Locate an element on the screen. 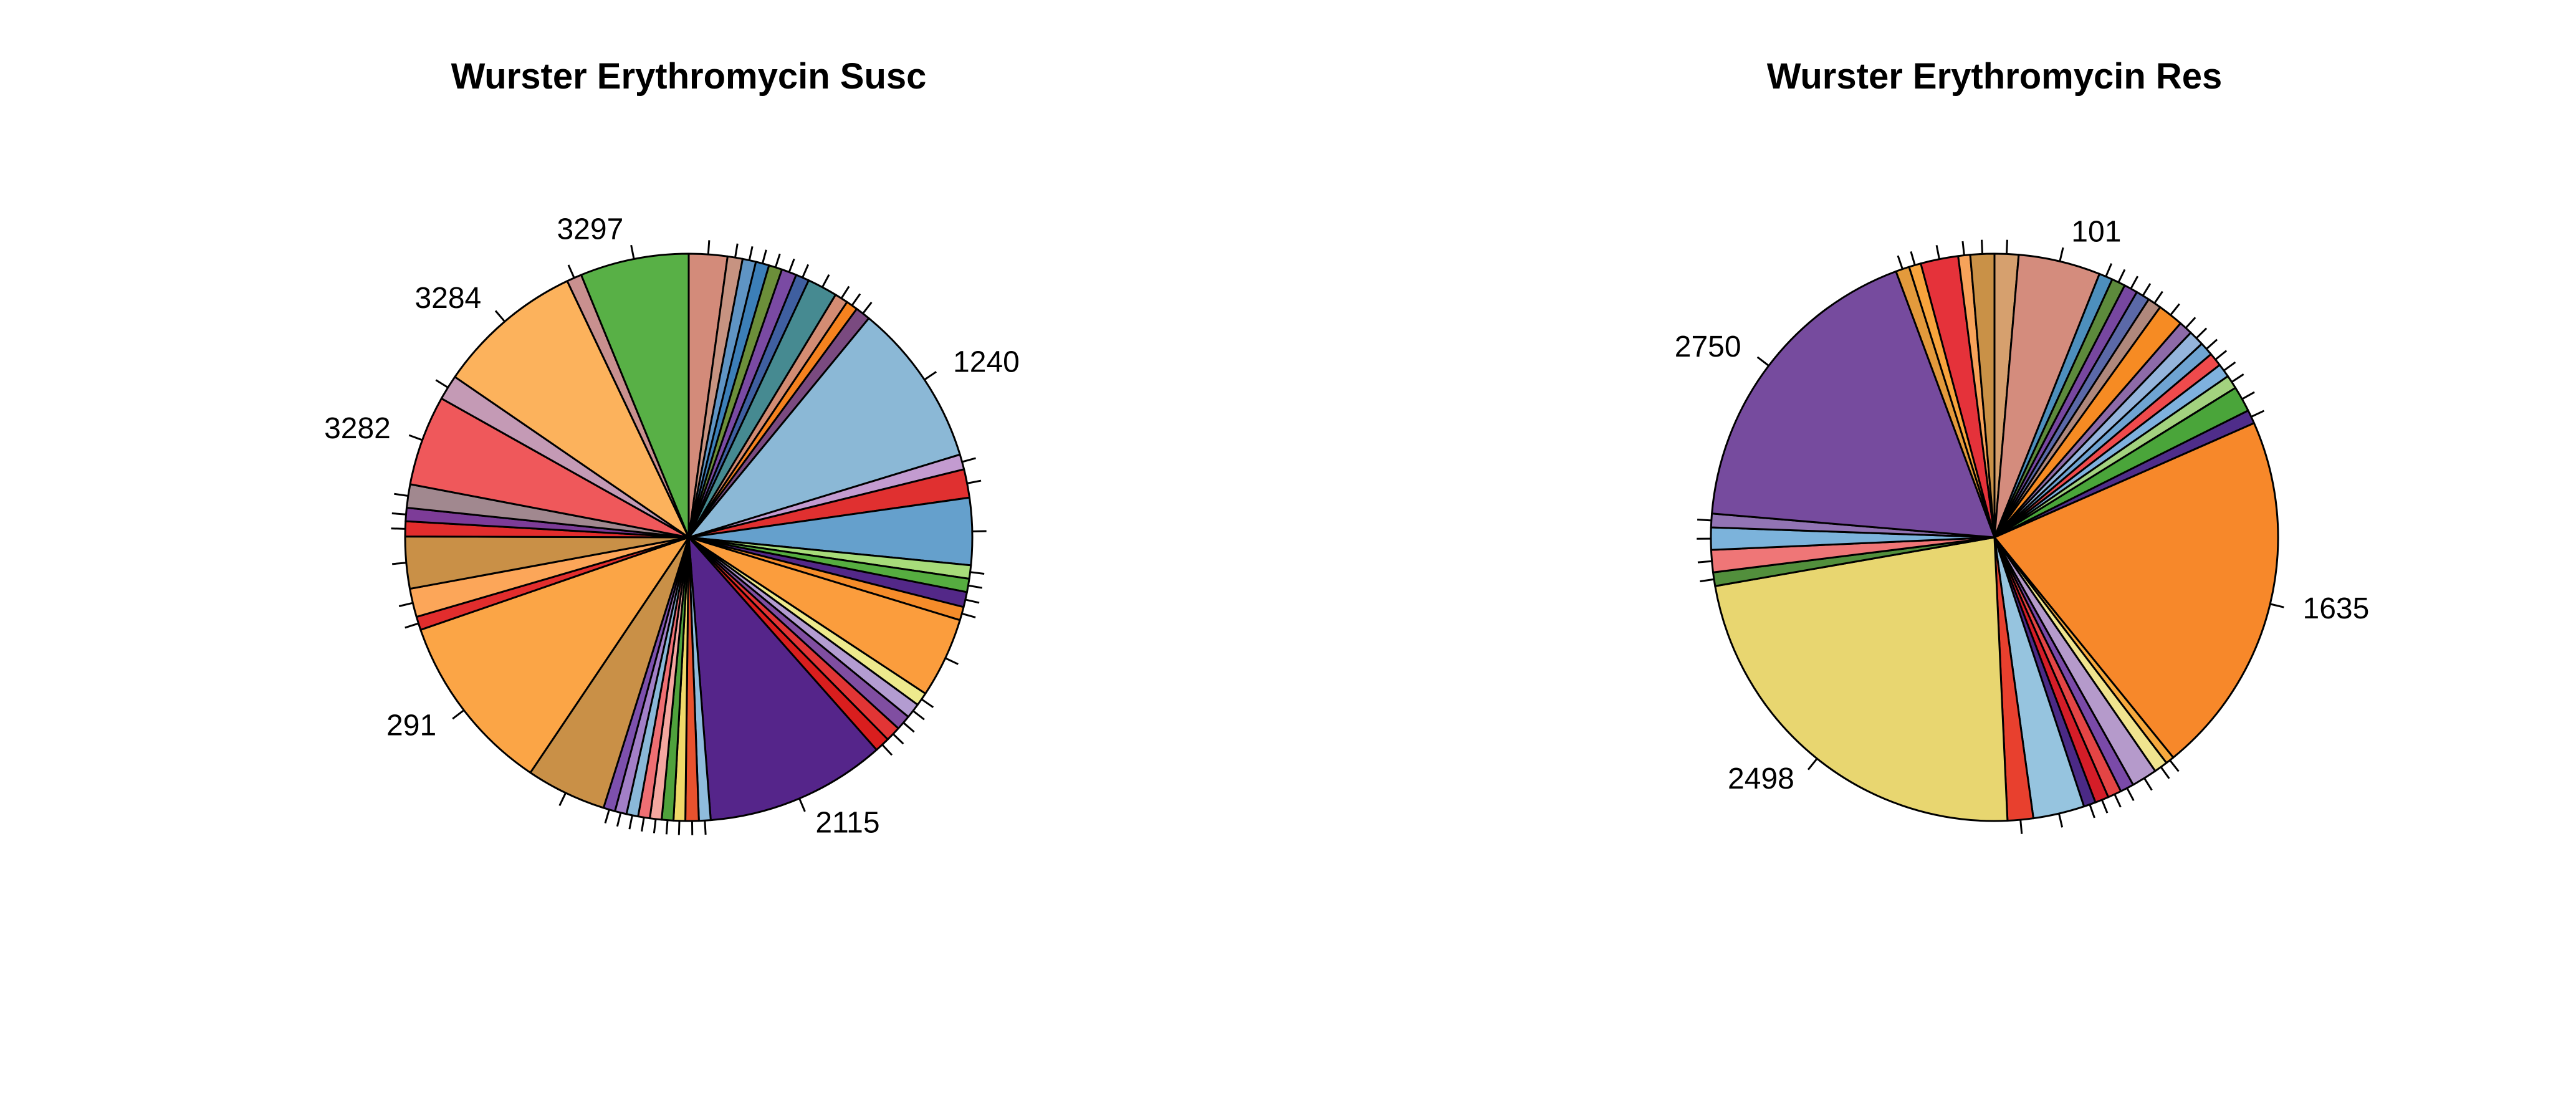  susceptible-slice-label-2115: 2115 is located at coordinates (847, 823).